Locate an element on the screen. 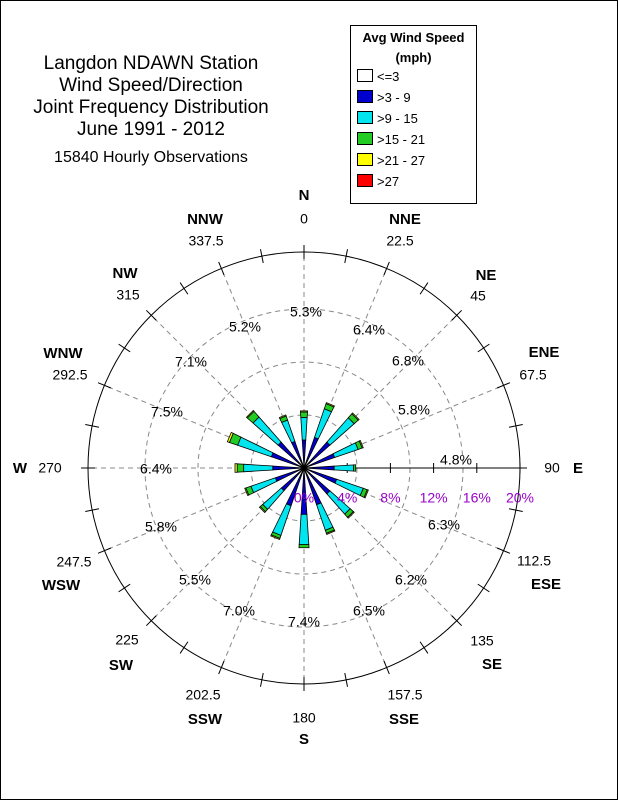  direction-label-E: E is located at coordinates (578, 468).